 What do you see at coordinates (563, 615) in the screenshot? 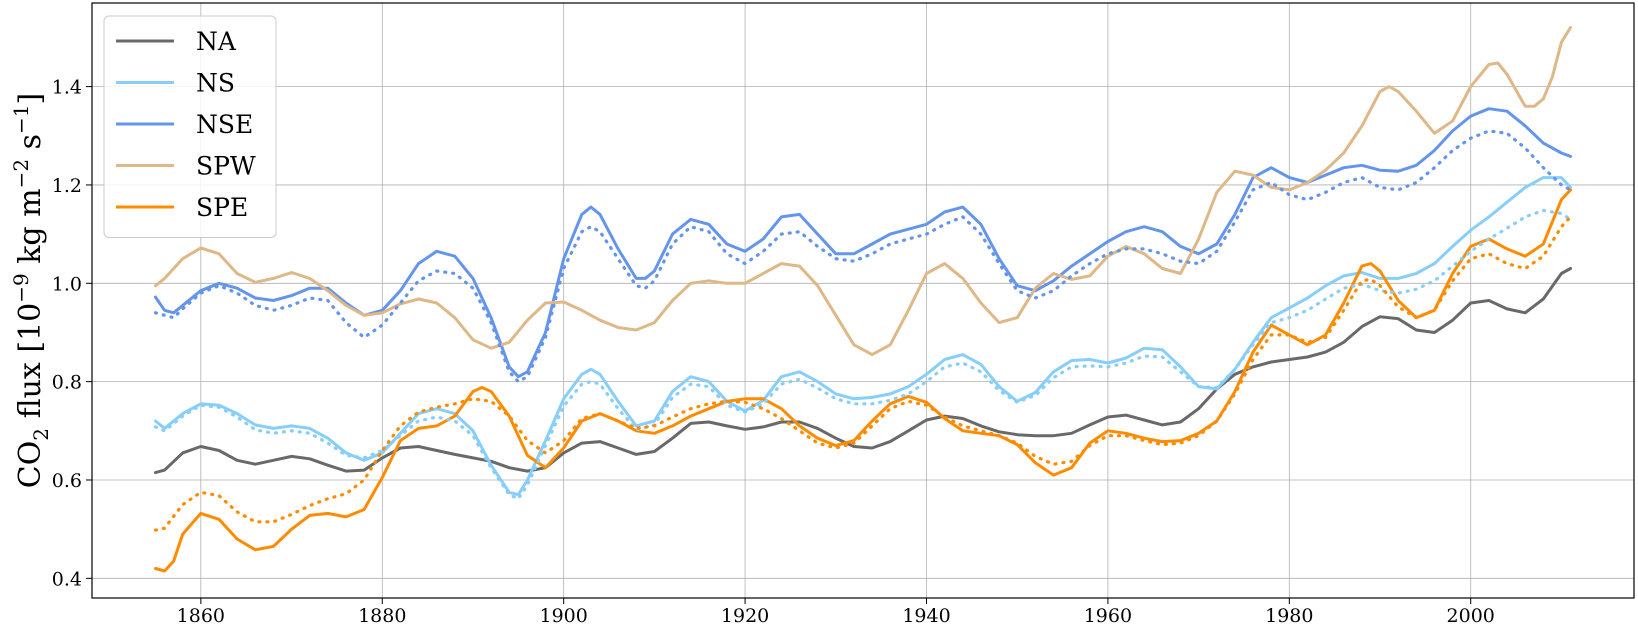
I see `x-tick-label: 1900` at bounding box center [563, 615].